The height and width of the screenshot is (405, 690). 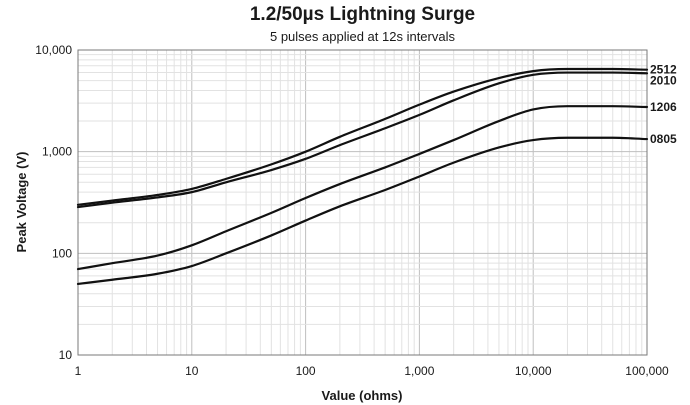 What do you see at coordinates (78, 371) in the screenshot?
I see `x-tick-label: 1` at bounding box center [78, 371].